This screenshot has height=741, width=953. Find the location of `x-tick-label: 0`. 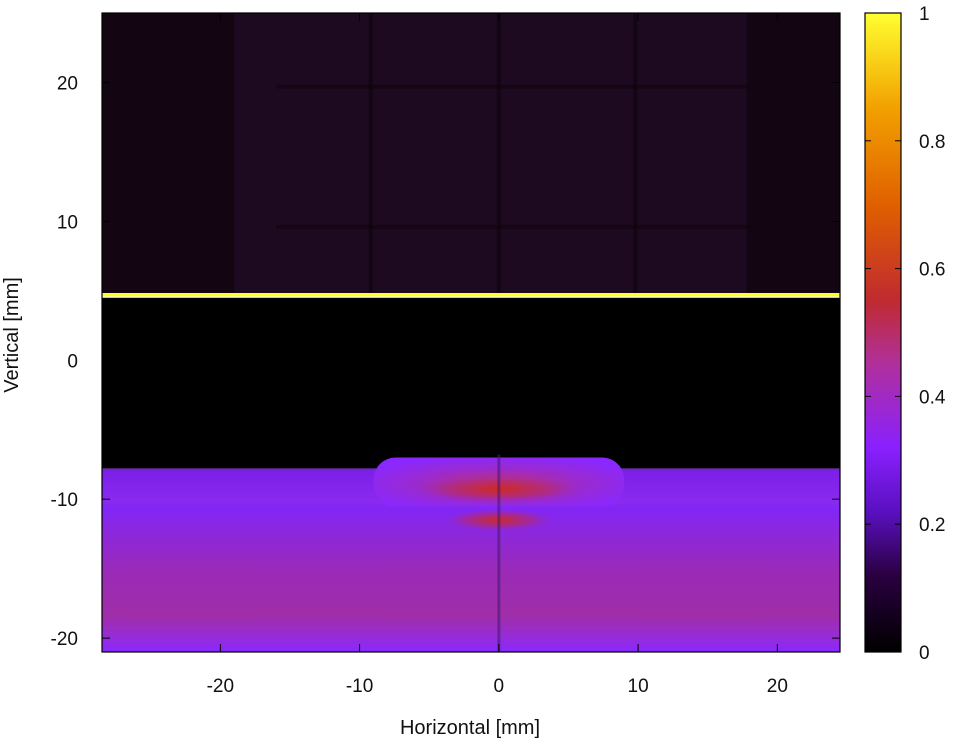

x-tick-label: 0 is located at coordinates (499, 686).